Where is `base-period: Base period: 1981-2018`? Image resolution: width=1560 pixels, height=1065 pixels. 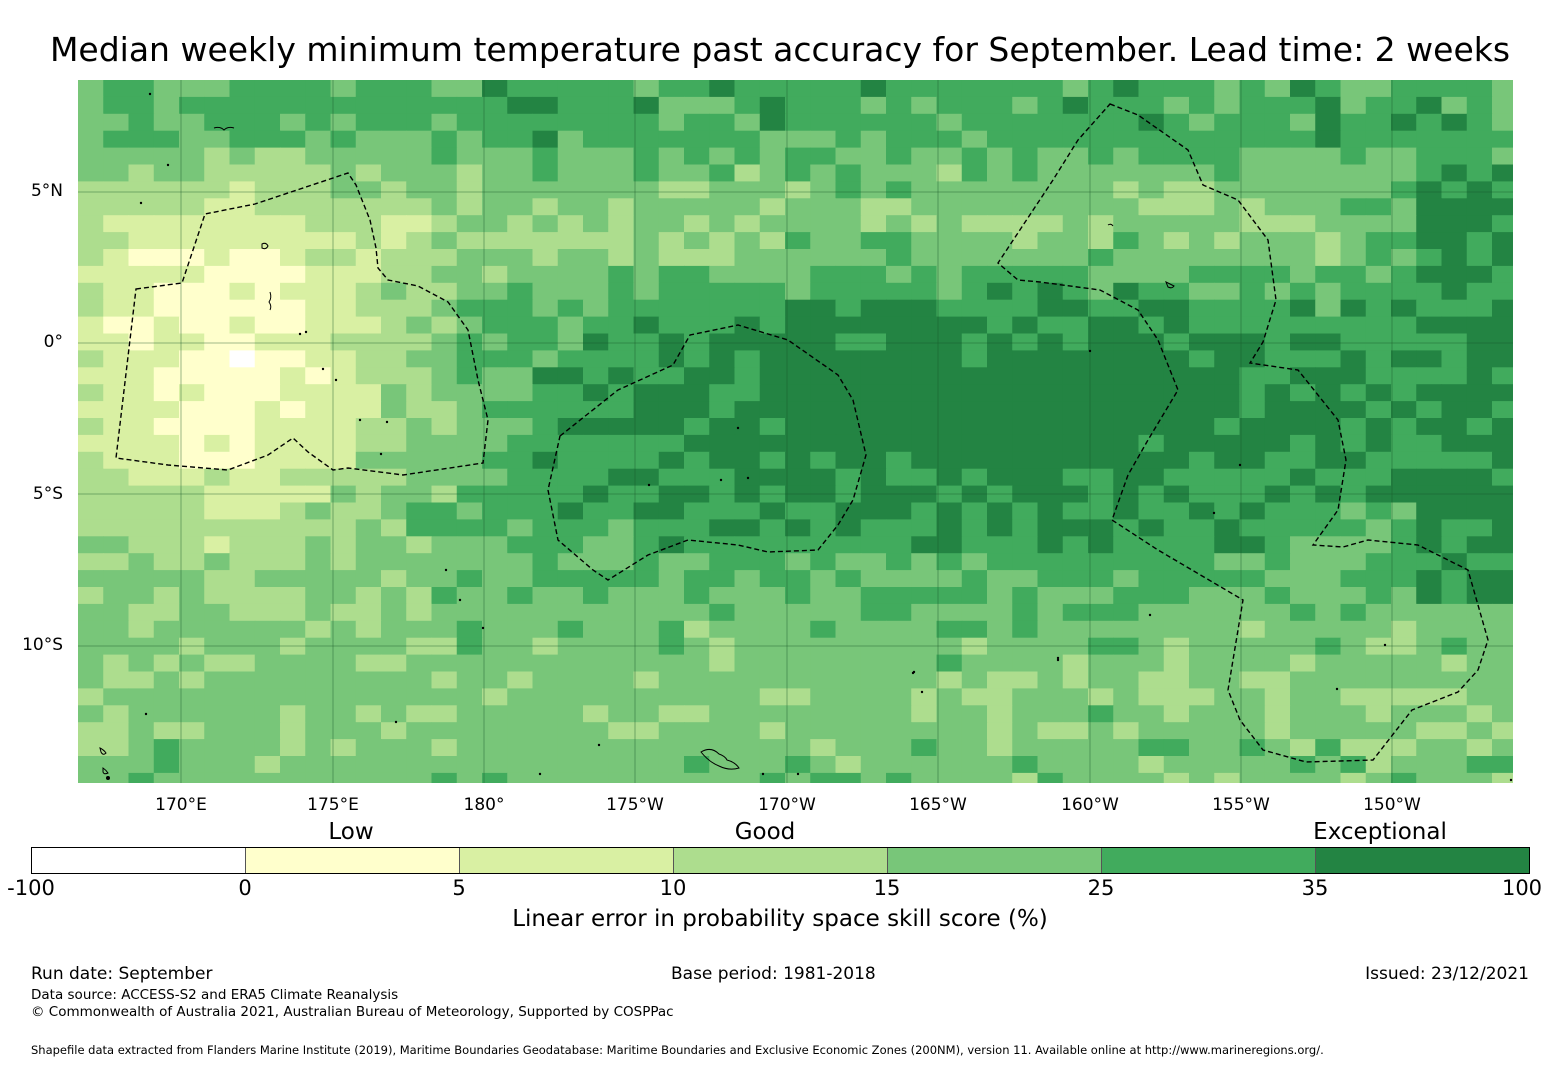
base-period: Base period: 1981-2018 is located at coordinates (773, 974).